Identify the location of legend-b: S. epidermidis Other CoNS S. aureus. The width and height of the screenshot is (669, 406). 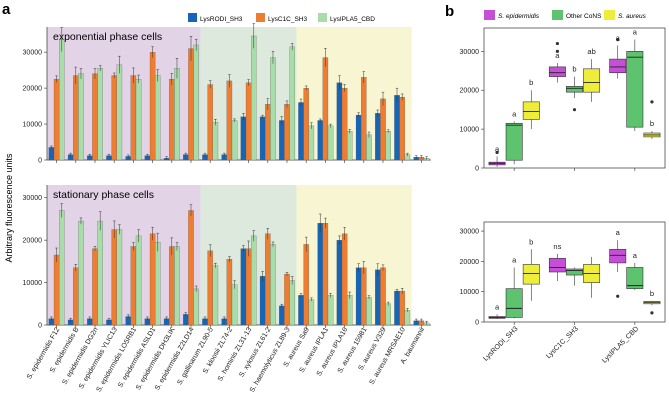
(565, 15).